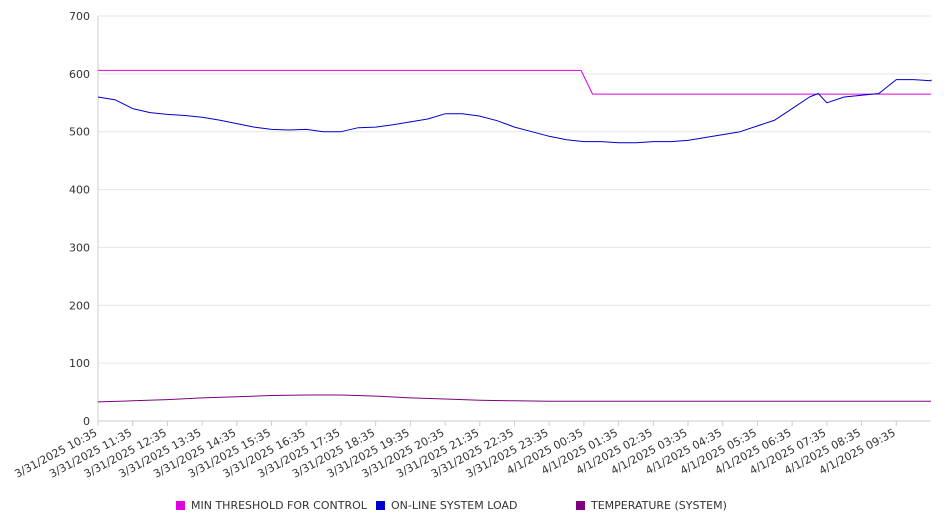 This screenshot has width=946, height=526. I want to click on legend-item-temperature: TEMPERATURE (SYSTEM), so click(651, 505).